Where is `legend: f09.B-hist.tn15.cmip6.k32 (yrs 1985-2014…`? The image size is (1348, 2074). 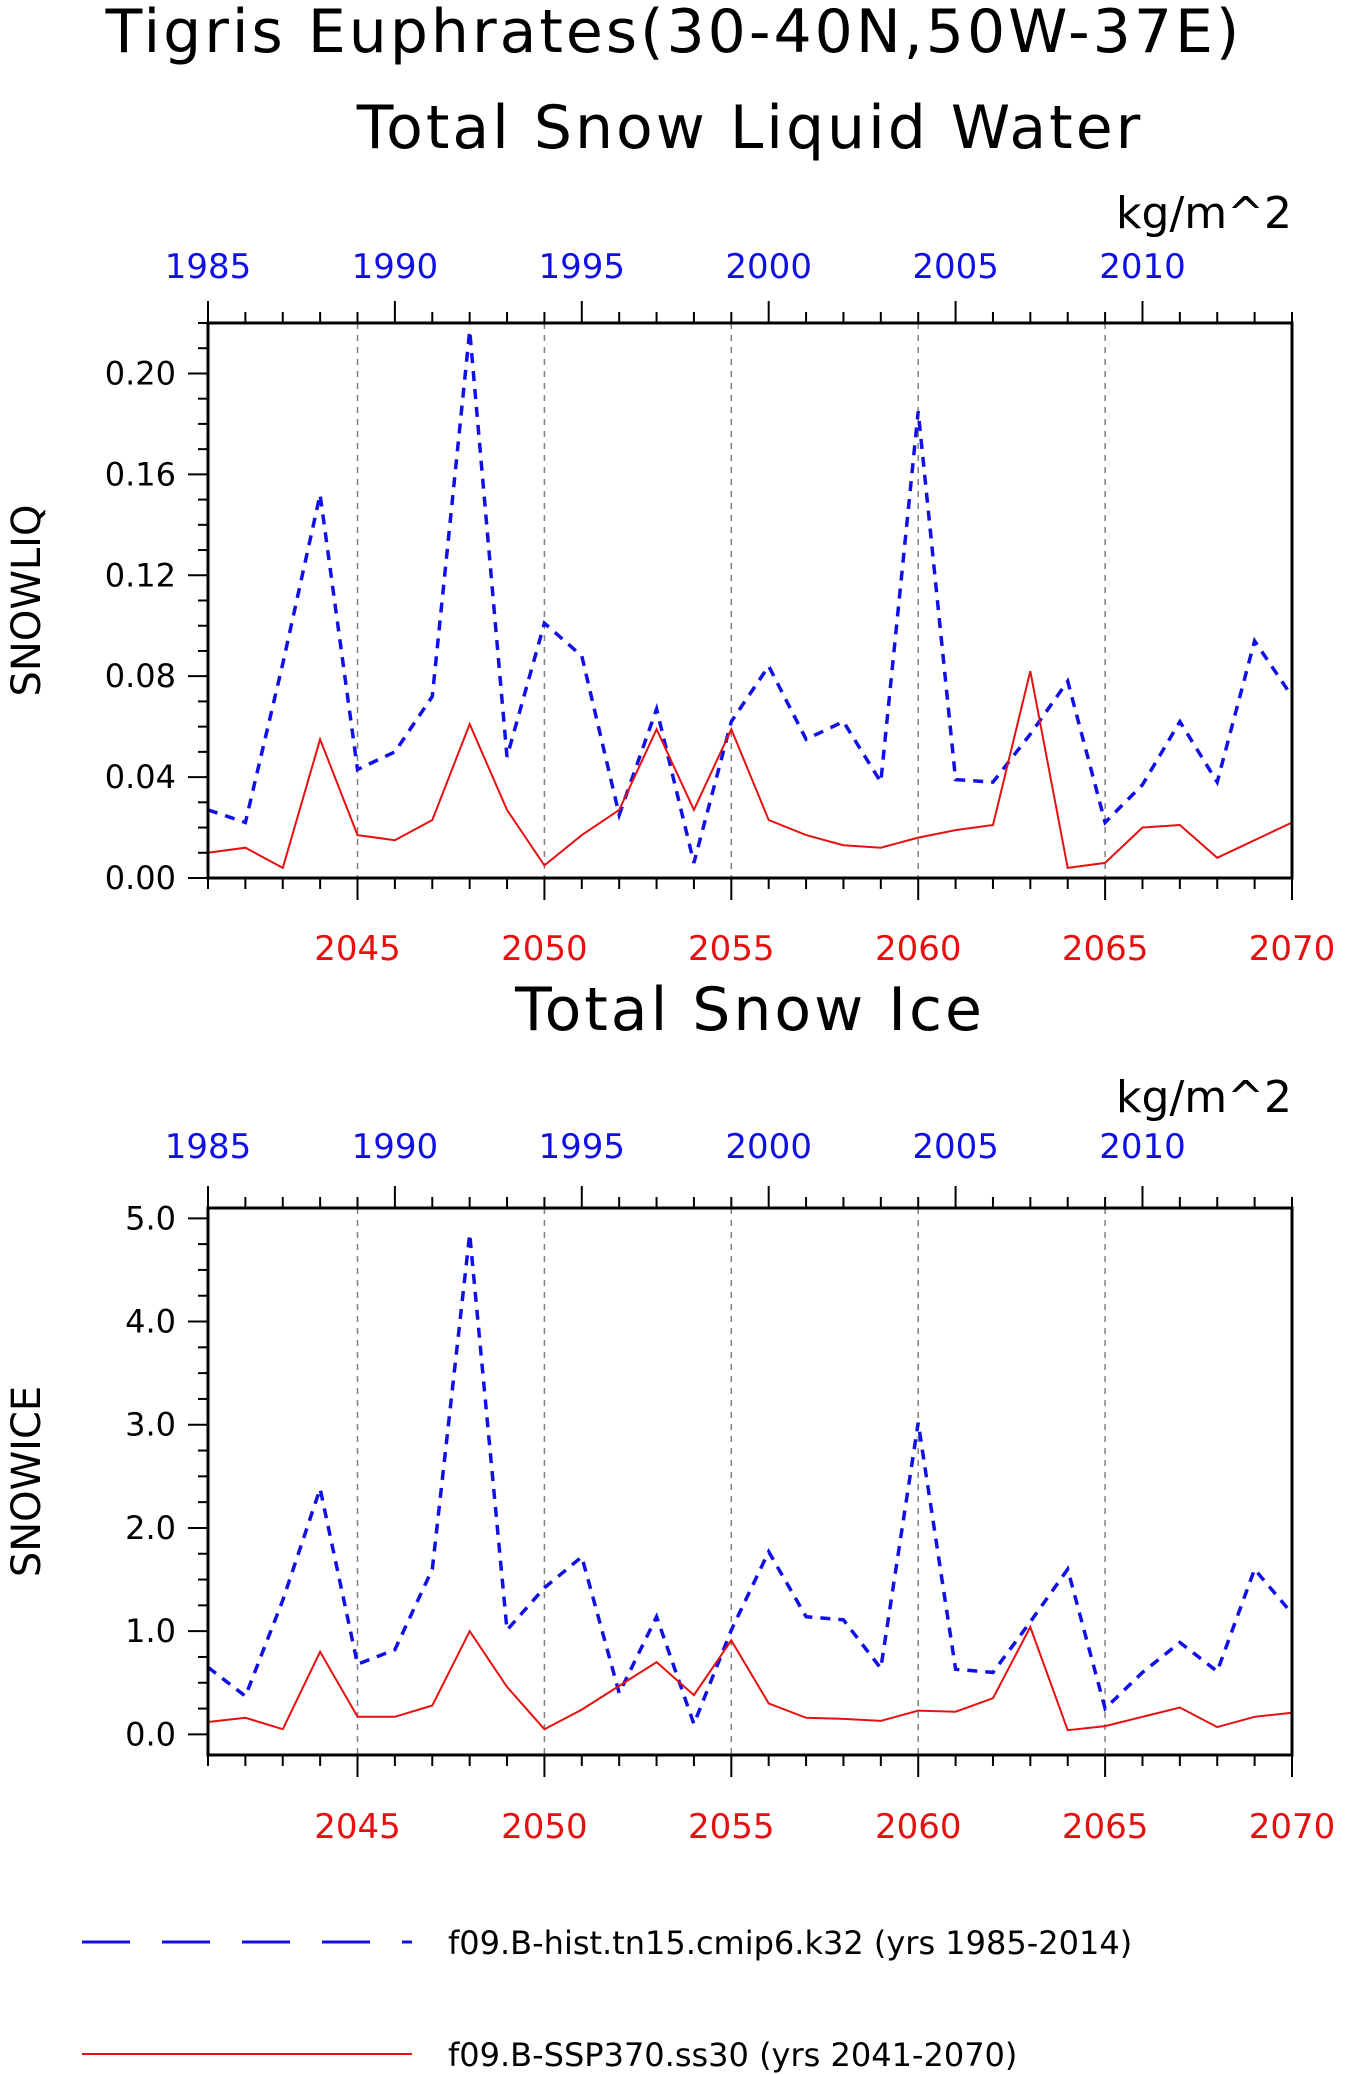 legend: f09.B-hist.tn15.cmip6.k32 (yrs 1985-2014… is located at coordinates (607, 1999).